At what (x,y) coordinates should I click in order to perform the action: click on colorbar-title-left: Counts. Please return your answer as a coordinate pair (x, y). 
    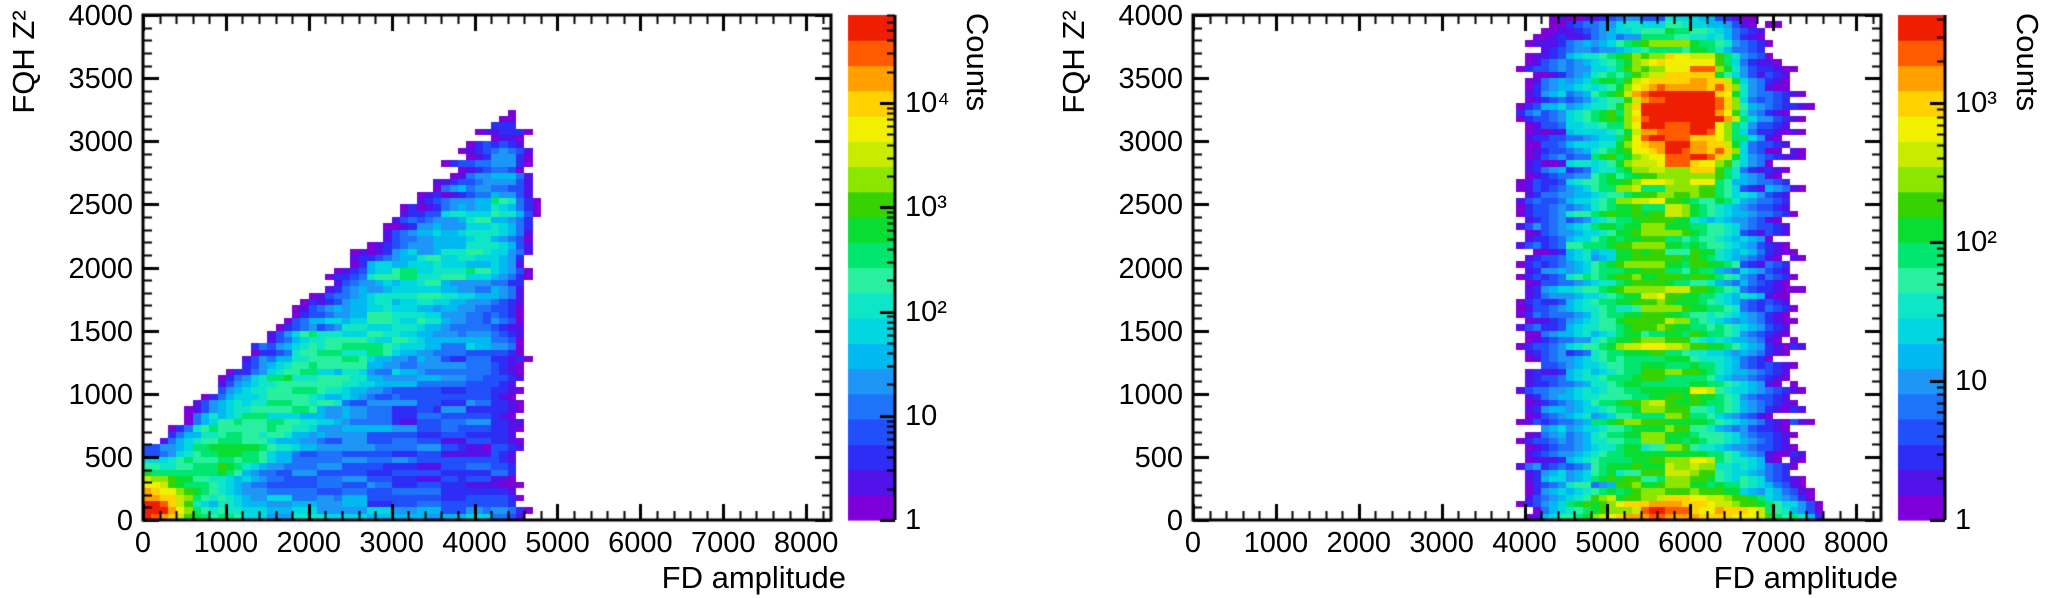
    Looking at the image, I should click on (977, 62).